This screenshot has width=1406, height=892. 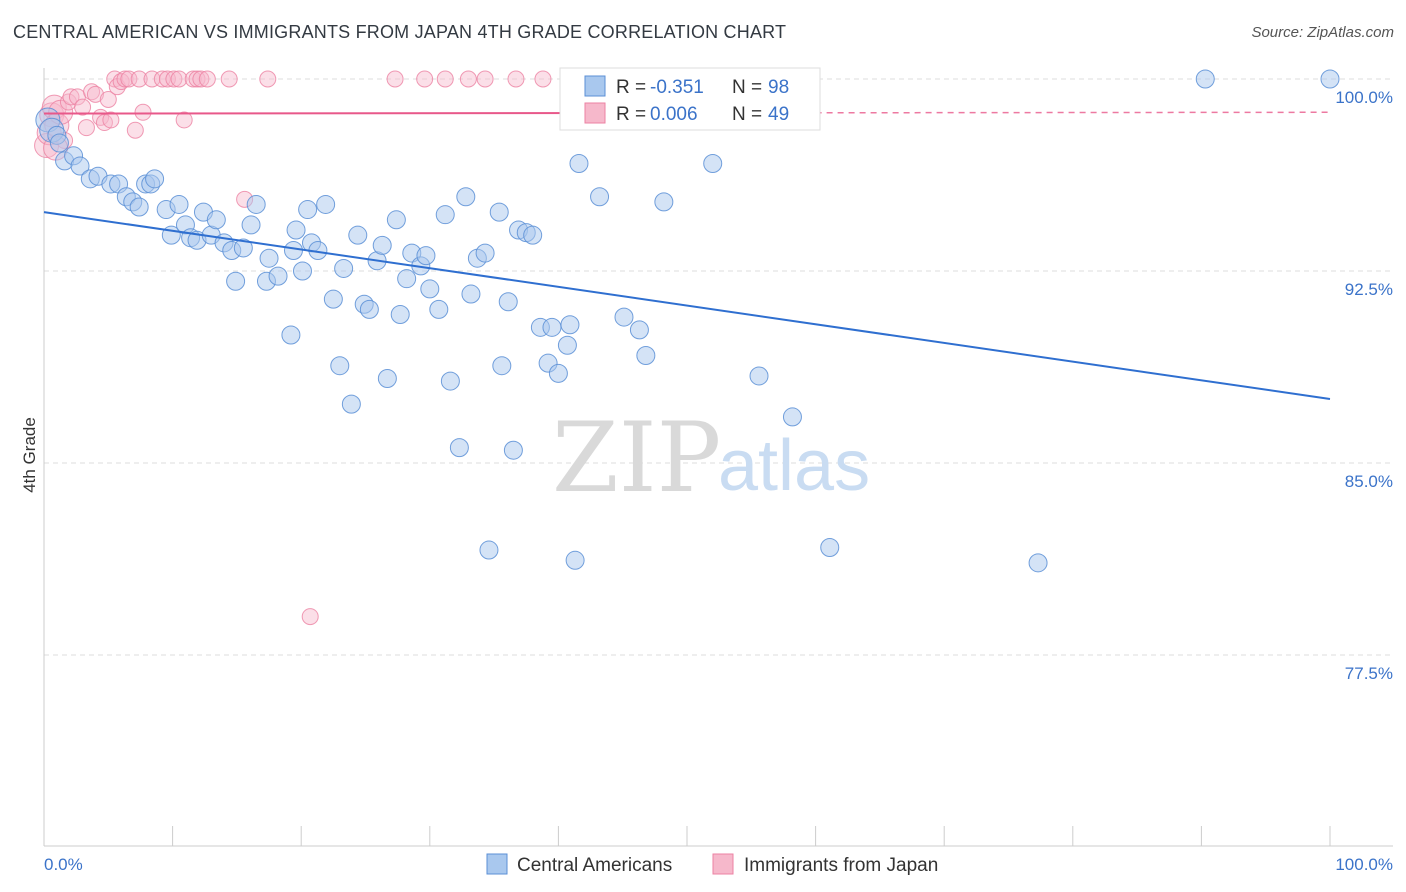 I want to click on legend-swatch-pink, so click(x=595, y=113).